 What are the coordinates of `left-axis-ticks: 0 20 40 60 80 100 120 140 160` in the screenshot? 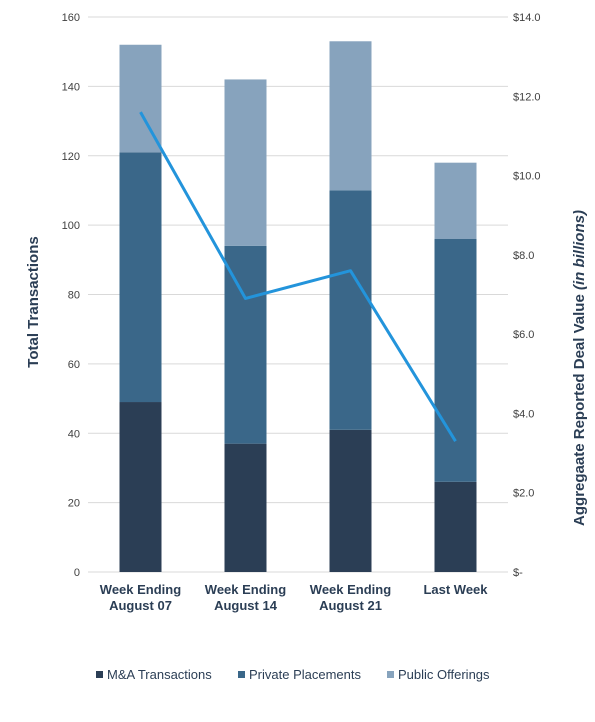 It's located at (71, 295).